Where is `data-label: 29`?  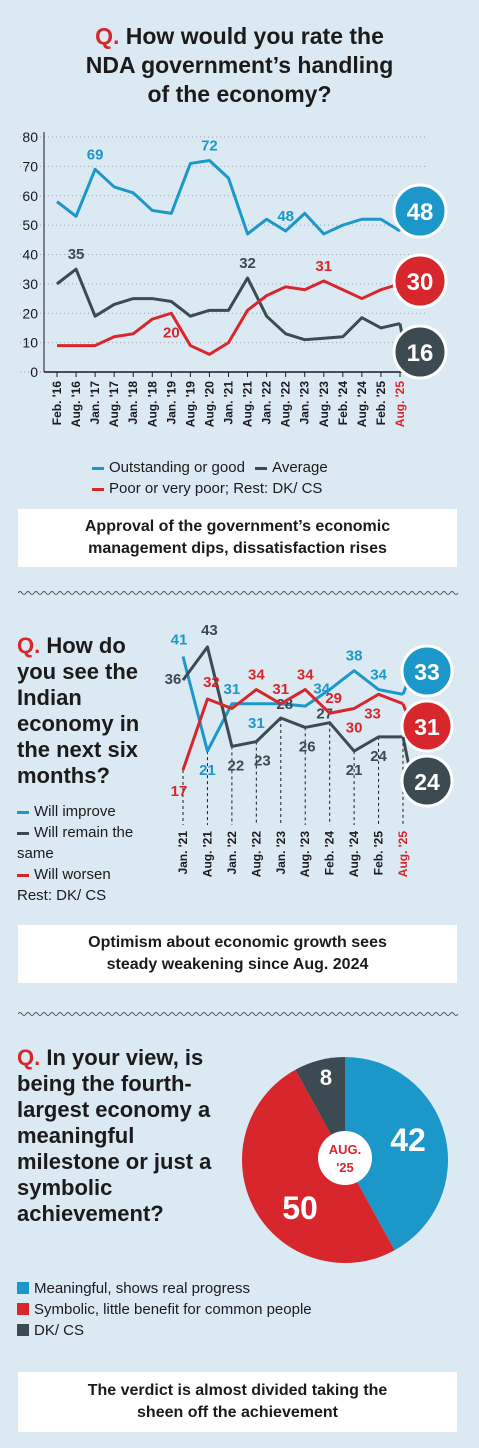
data-label: 29 is located at coordinates (333, 698).